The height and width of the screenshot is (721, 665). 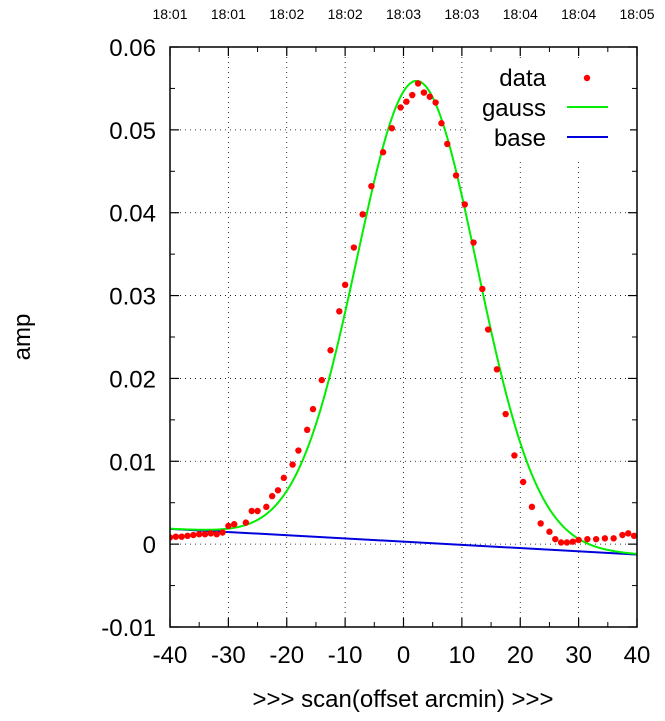 What do you see at coordinates (636, 14) in the screenshot?
I see `top-time-label: 18:05` at bounding box center [636, 14].